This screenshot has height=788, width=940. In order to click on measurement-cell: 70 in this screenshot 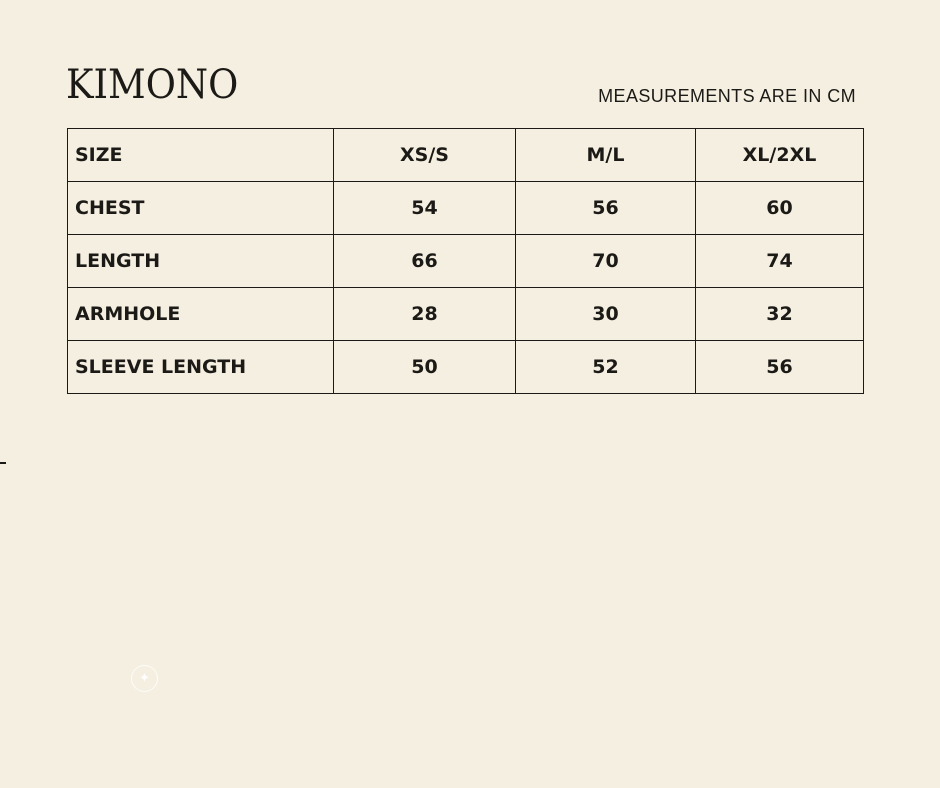, I will do `click(605, 261)`.